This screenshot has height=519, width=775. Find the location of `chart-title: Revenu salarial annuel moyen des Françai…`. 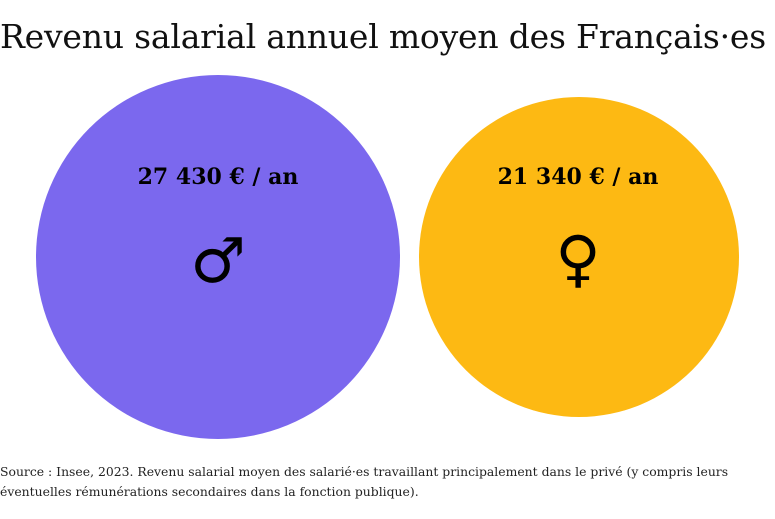

chart-title: Revenu salarial annuel moyen des Françai… is located at coordinates (383, 36).